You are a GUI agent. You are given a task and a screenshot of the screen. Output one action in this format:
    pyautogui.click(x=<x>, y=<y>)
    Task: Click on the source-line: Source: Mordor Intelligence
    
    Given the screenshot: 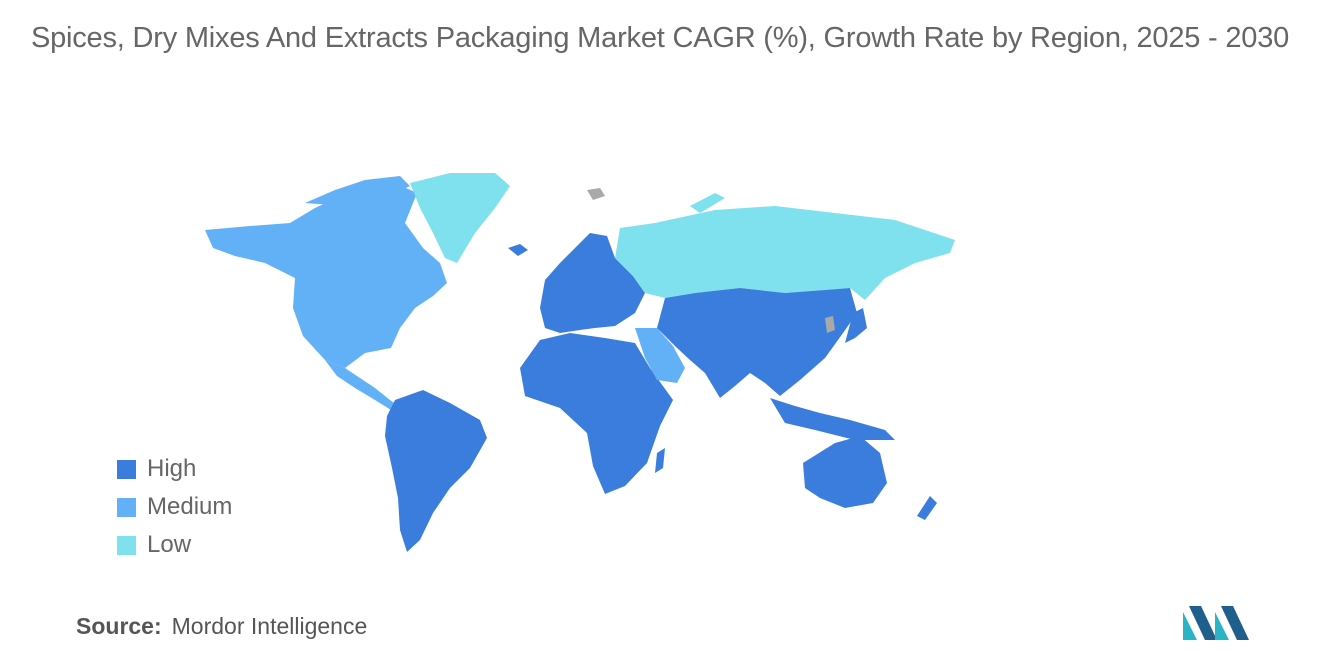 What is the action you would take?
    pyautogui.click(x=221, y=626)
    